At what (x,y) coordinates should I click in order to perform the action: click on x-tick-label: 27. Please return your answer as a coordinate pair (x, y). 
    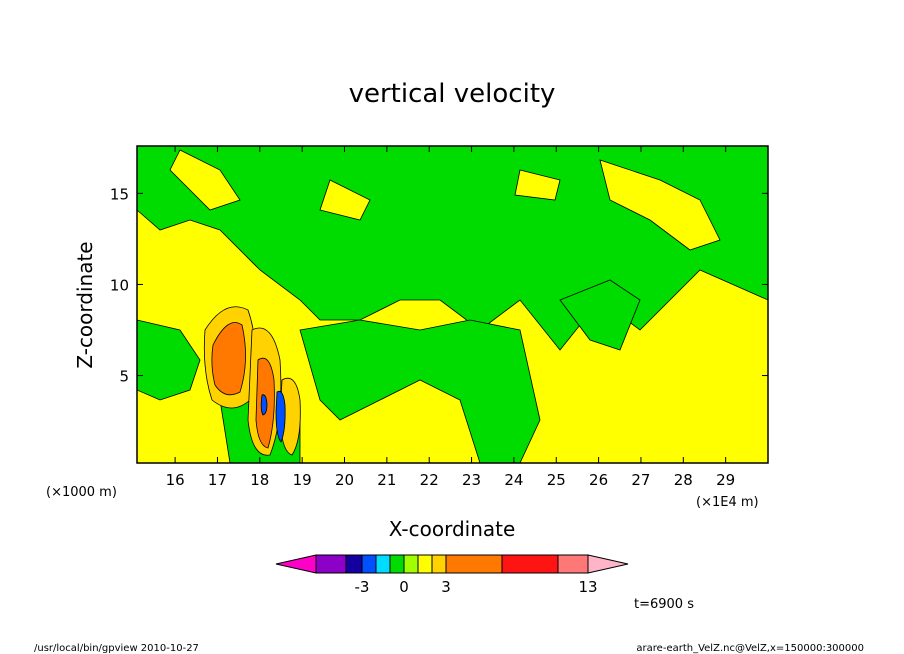
    Looking at the image, I should click on (640, 480).